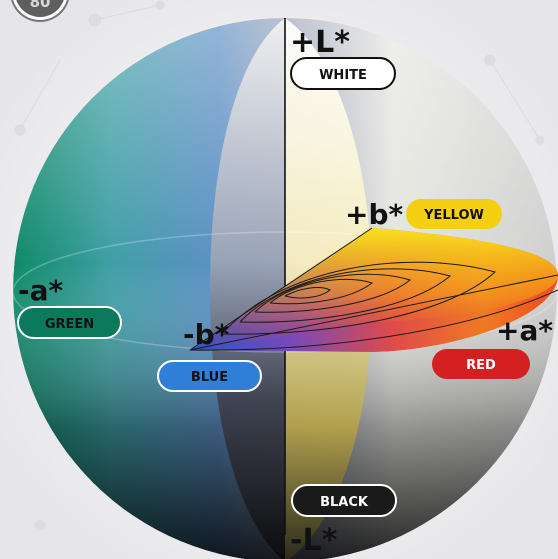 The height and width of the screenshot is (559, 558). I want to click on minus-b-axis-label: -b*, so click(206, 334).